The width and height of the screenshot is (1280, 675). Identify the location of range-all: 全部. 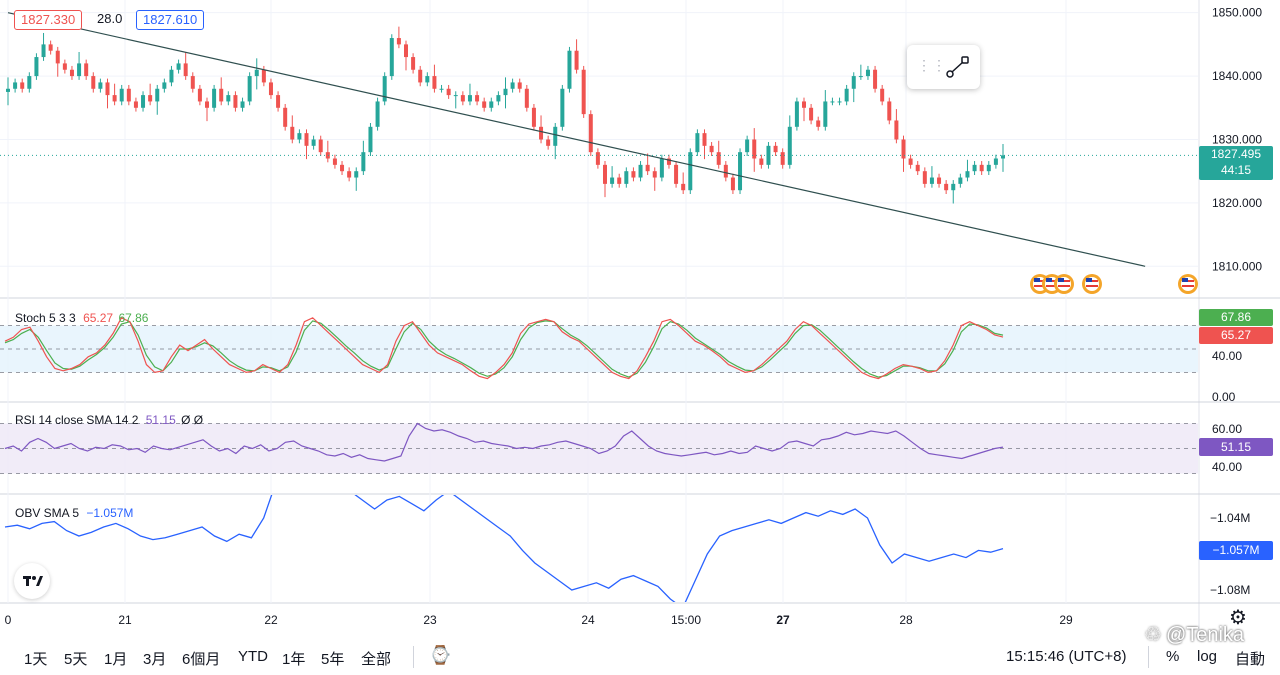
(376, 659).